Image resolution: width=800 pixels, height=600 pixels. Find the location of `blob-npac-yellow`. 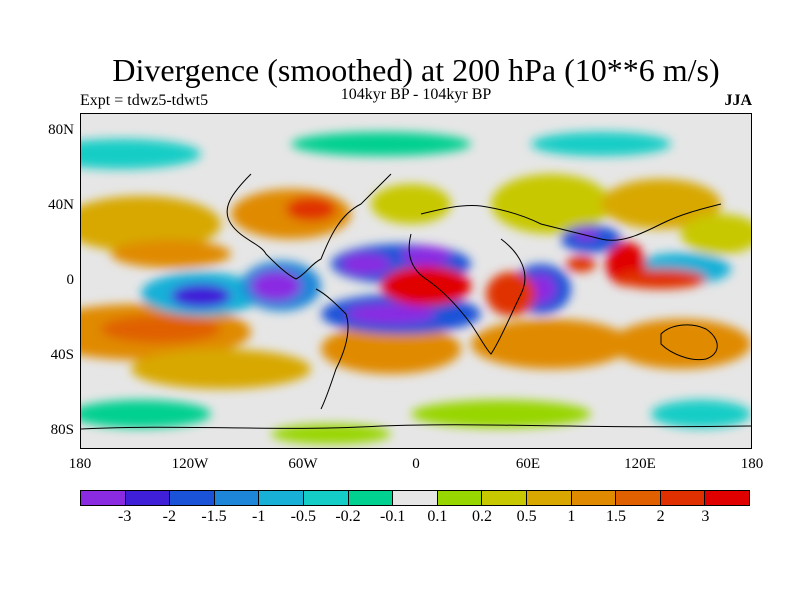

blob-npac-yellow is located at coordinates (151, 224).